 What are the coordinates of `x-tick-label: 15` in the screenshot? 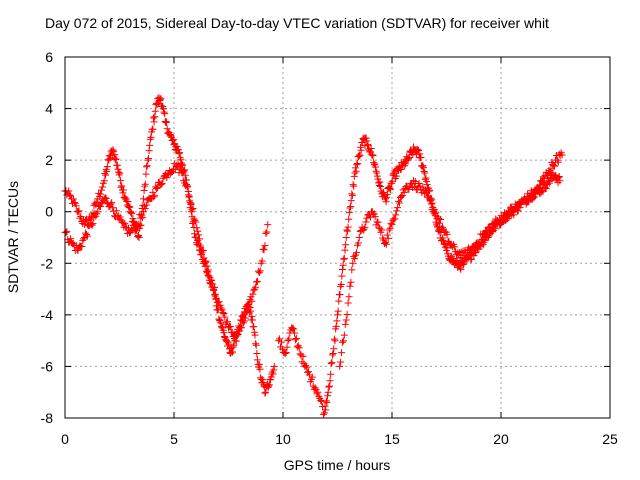 It's located at (392, 439).